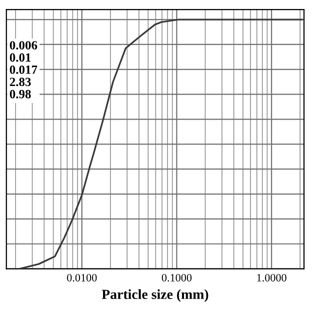  I want to click on x-tick-label: 1.0000, so click(271, 278).